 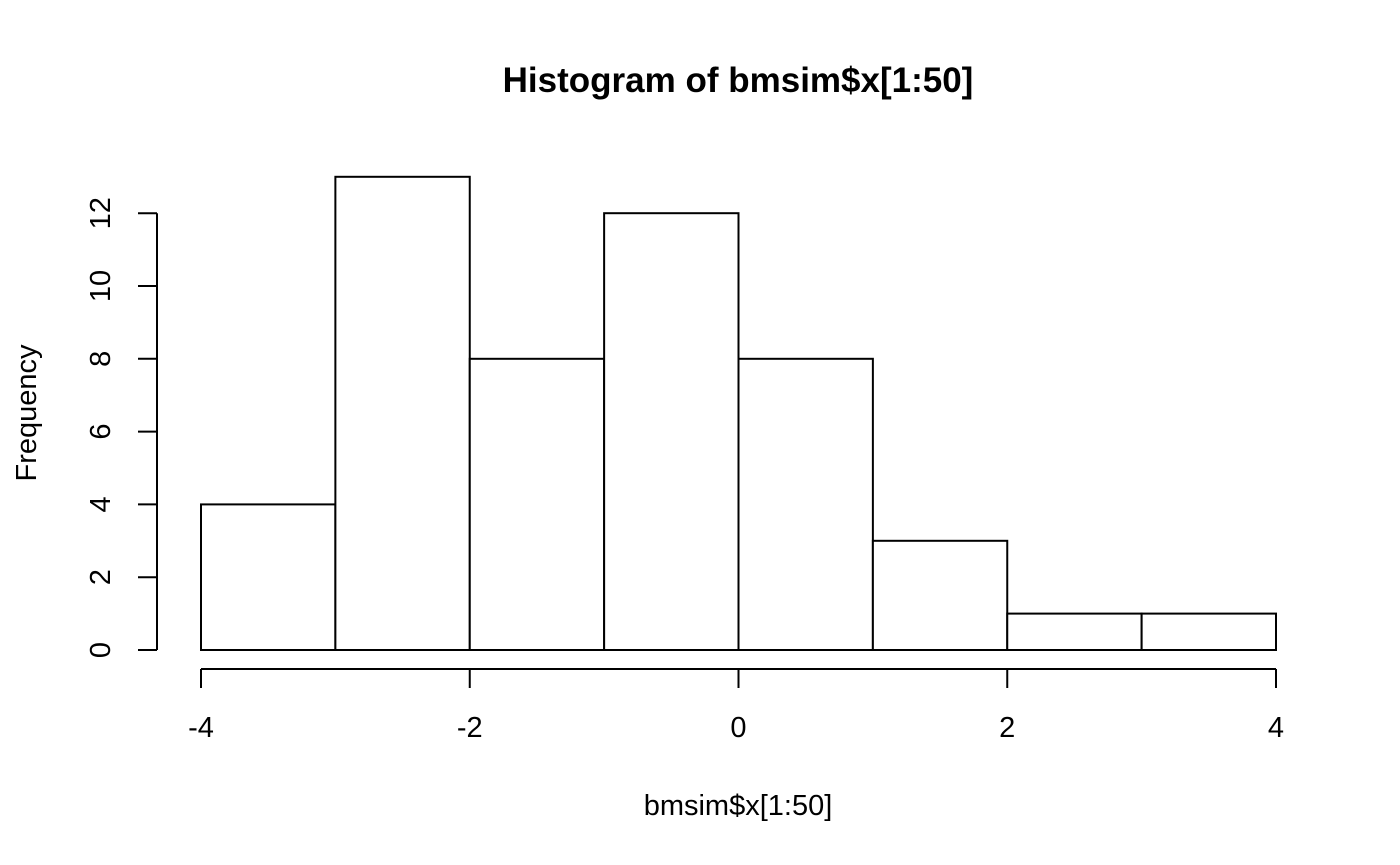 I want to click on chart-title: Histogram of bmsim$x[1:50], so click(x=738, y=80).